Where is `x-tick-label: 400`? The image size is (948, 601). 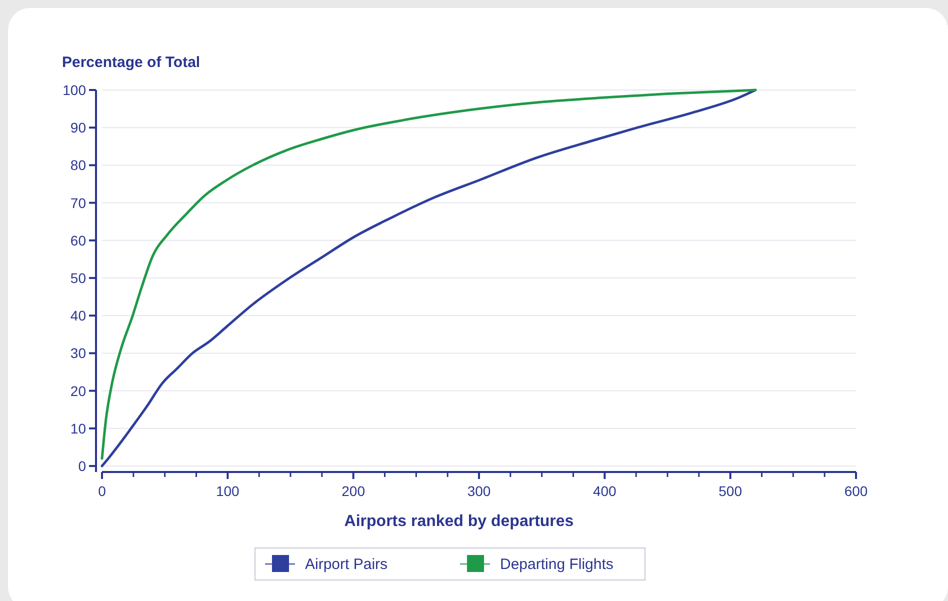 x-tick-label: 400 is located at coordinates (604, 491).